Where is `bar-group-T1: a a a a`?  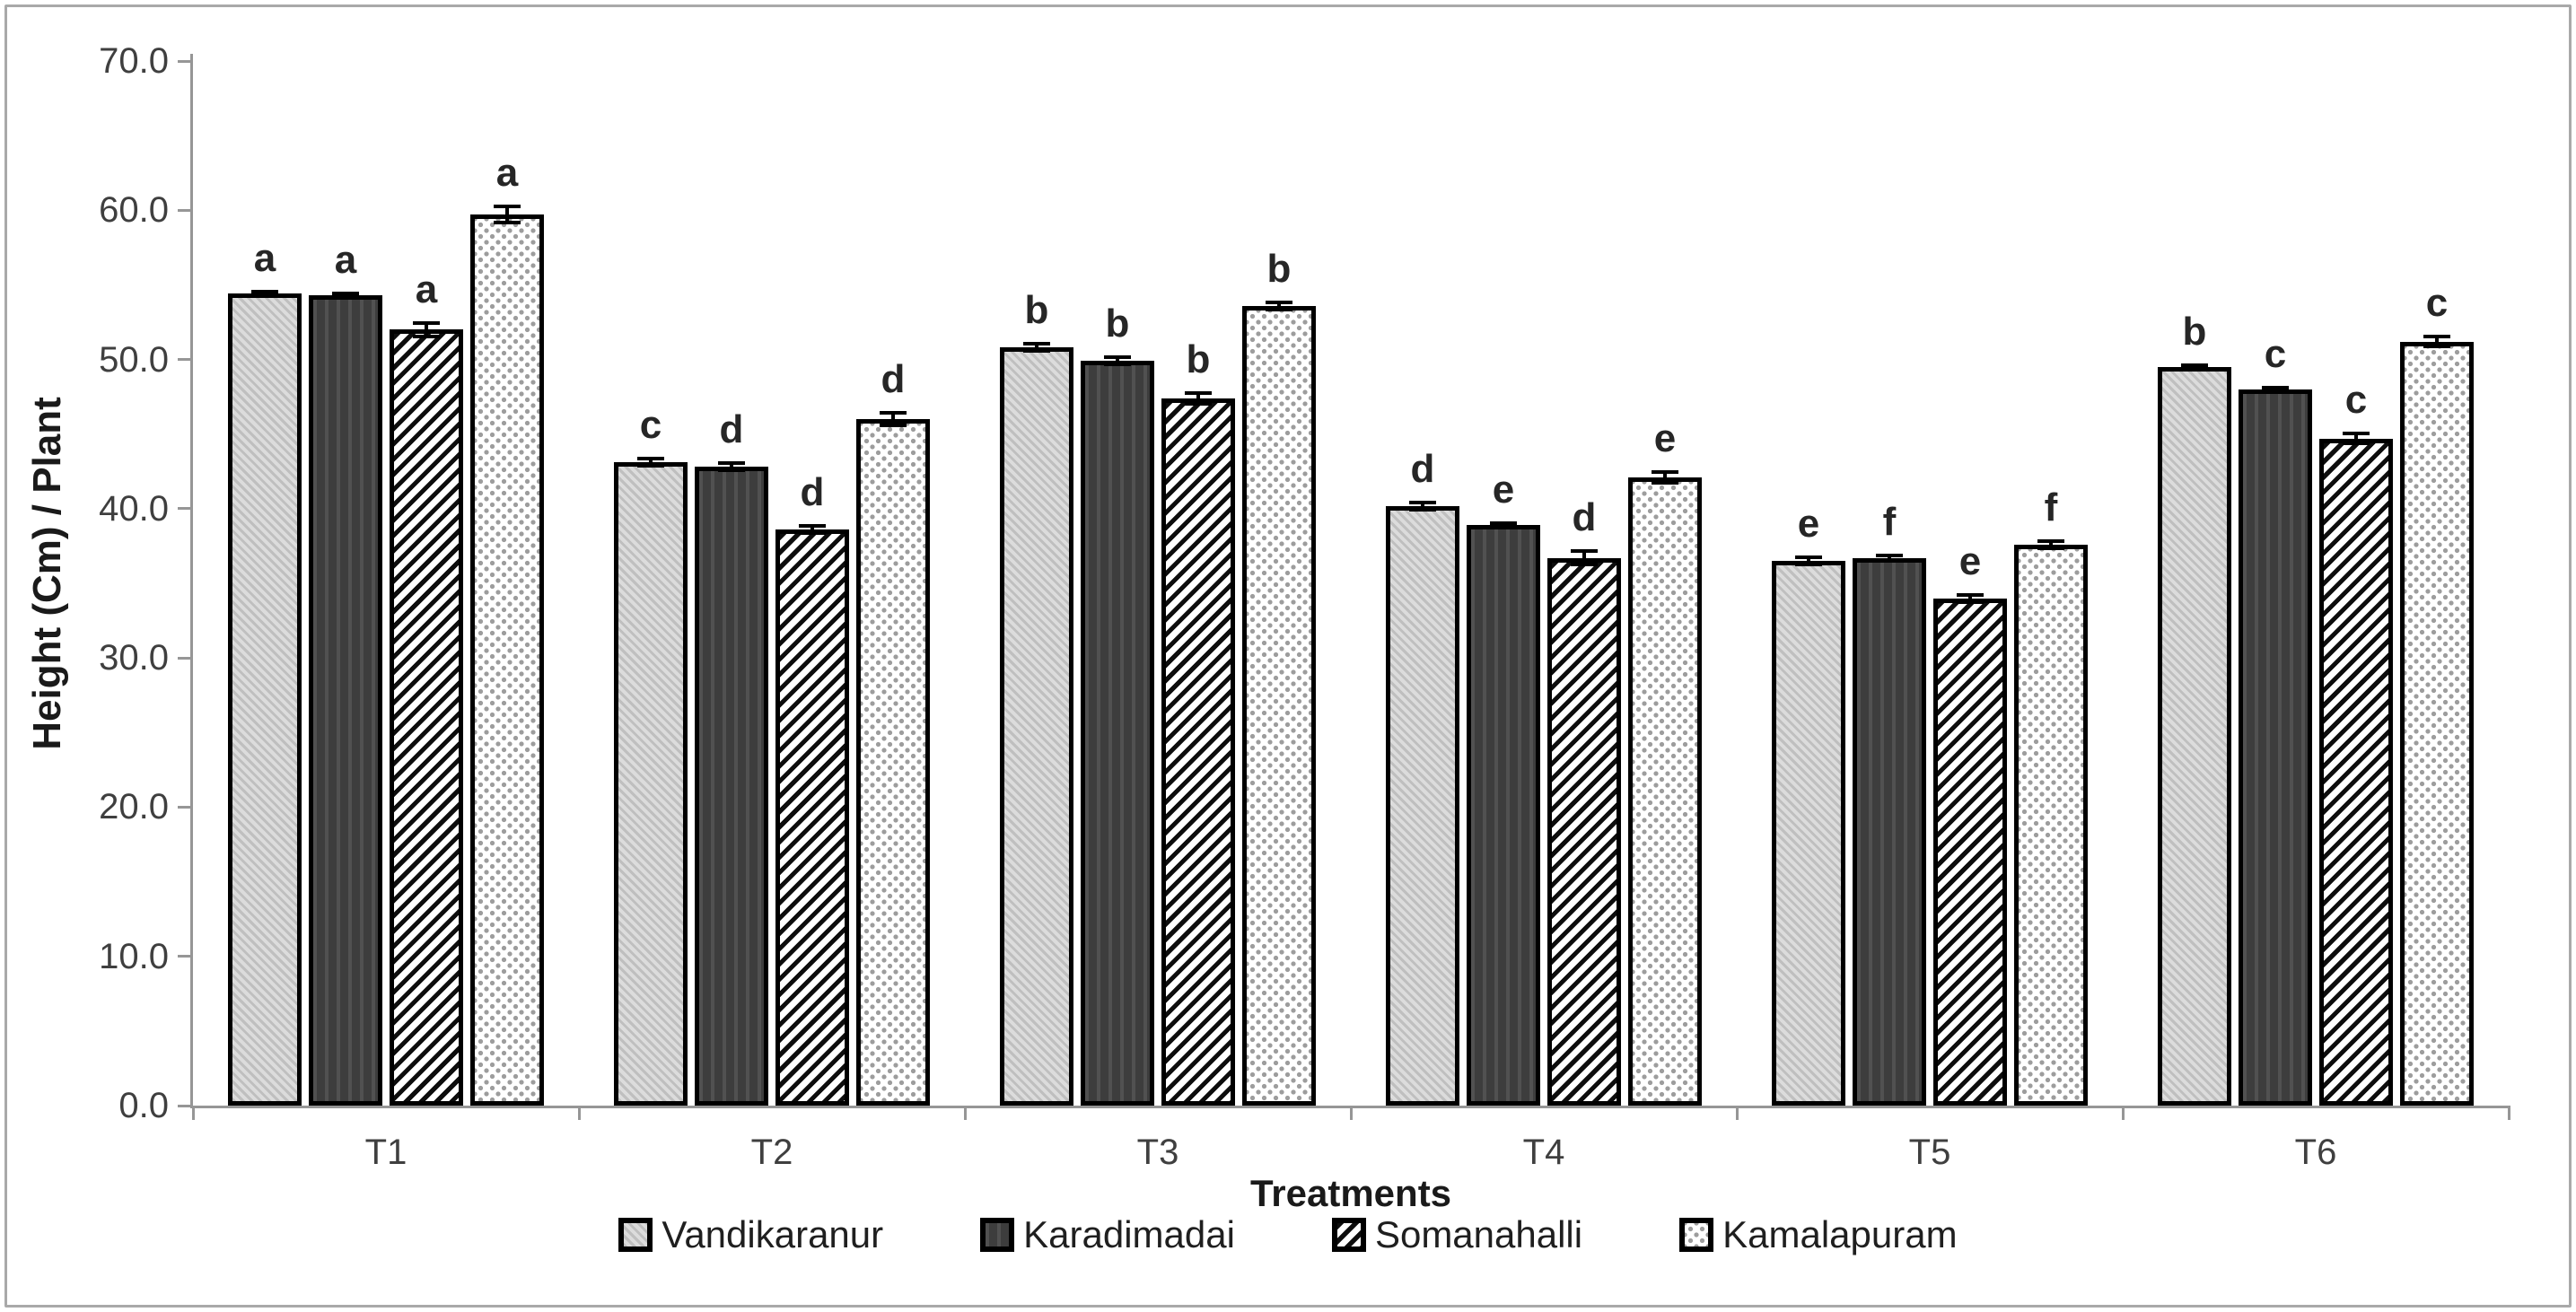
bar-group-T1: a a a a is located at coordinates (386, 583).